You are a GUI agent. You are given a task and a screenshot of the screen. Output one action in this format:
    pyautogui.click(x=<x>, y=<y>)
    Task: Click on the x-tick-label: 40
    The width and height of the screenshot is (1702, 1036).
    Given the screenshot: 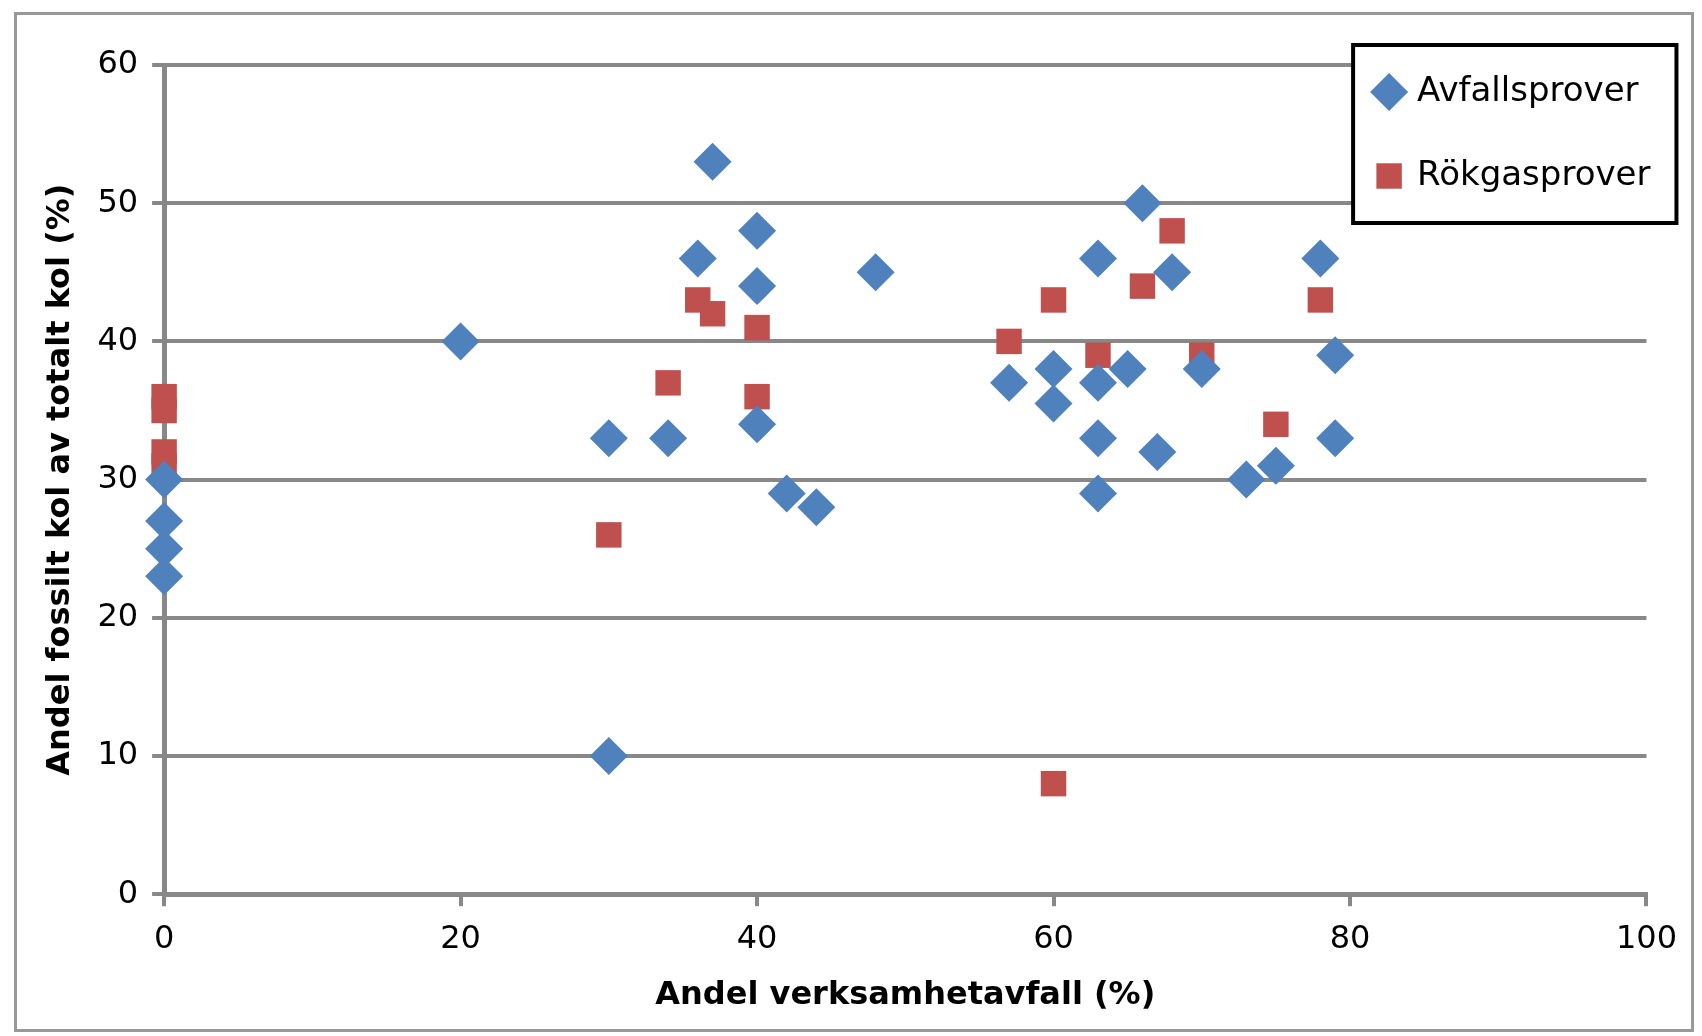 What is the action you would take?
    pyautogui.click(x=757, y=936)
    